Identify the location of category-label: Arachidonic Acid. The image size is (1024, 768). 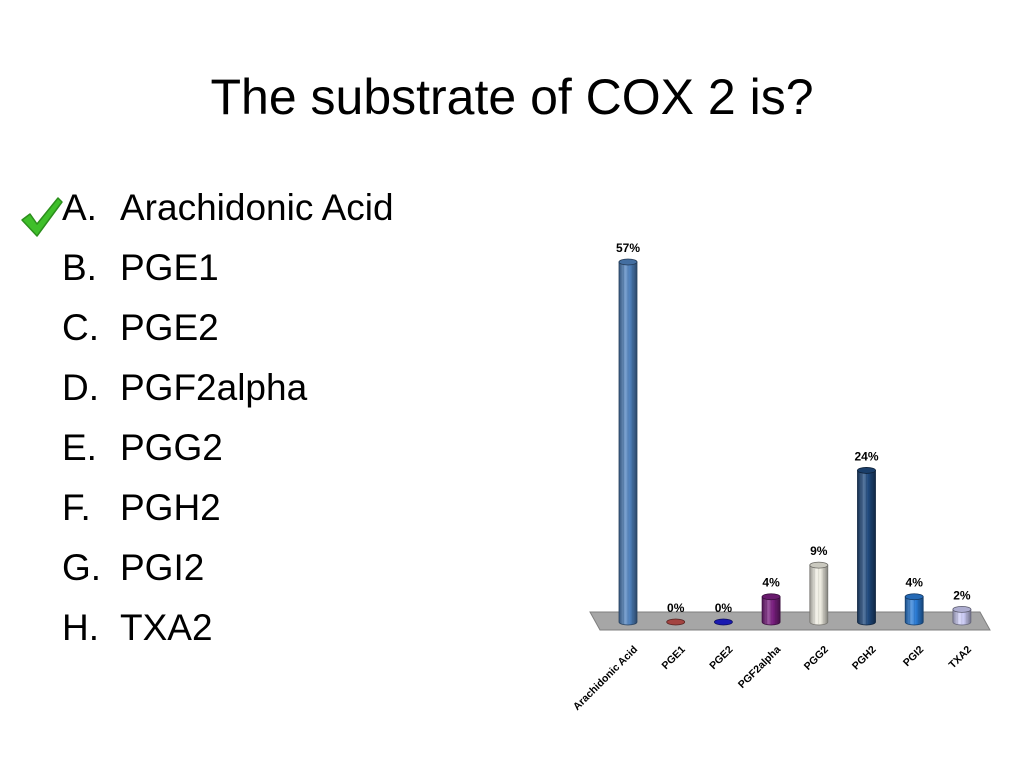
(605, 678).